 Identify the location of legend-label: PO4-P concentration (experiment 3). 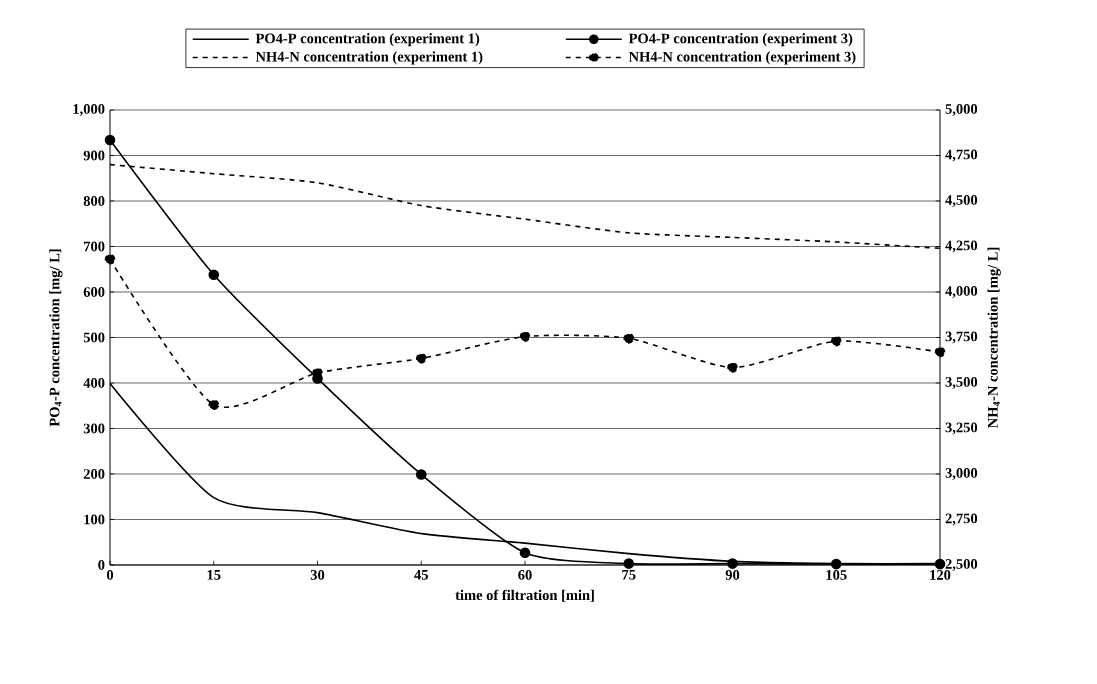
(740, 40).